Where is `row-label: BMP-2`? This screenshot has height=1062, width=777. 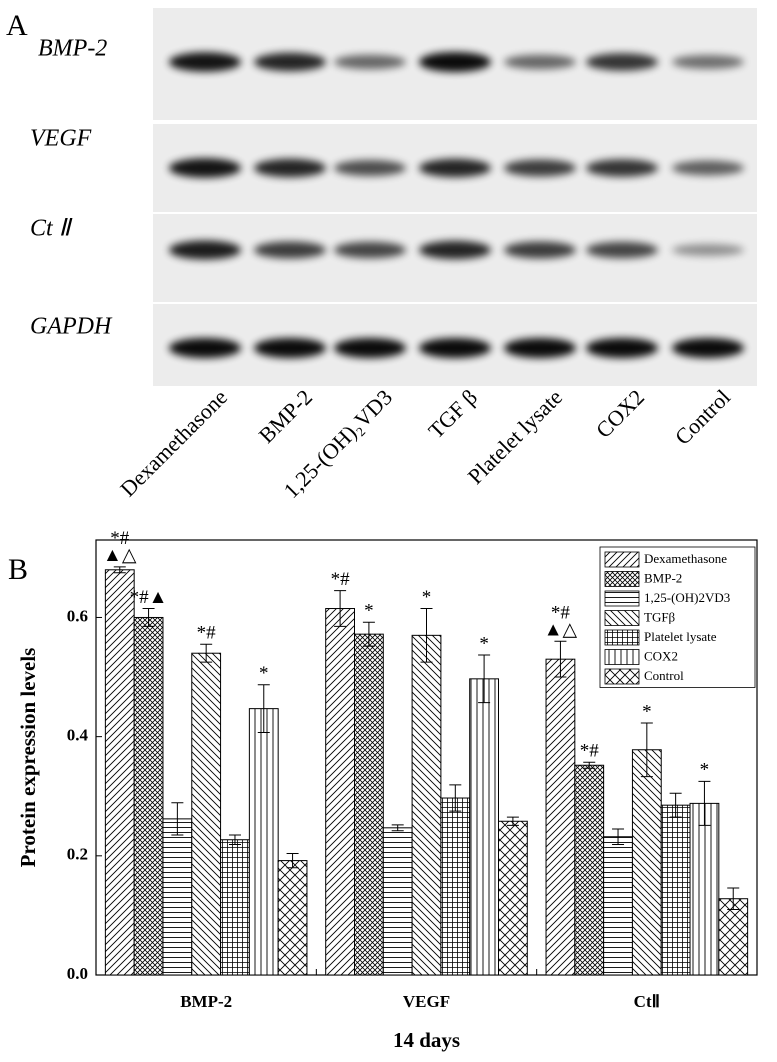 row-label: BMP-2 is located at coordinates (72, 49).